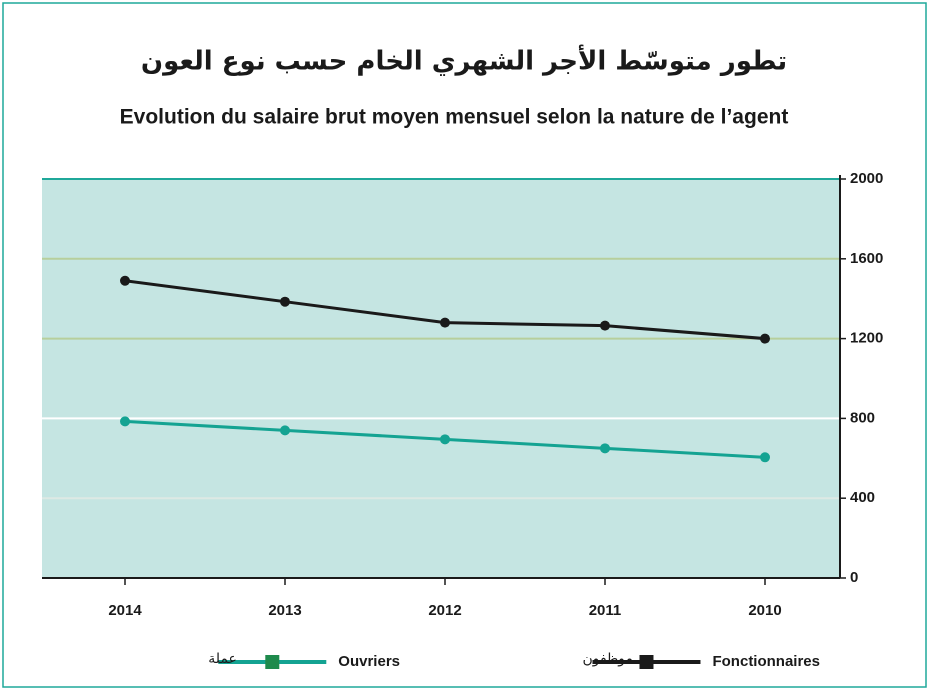  What do you see at coordinates (764, 610) in the screenshot?
I see `x-tick-label: 2010` at bounding box center [764, 610].